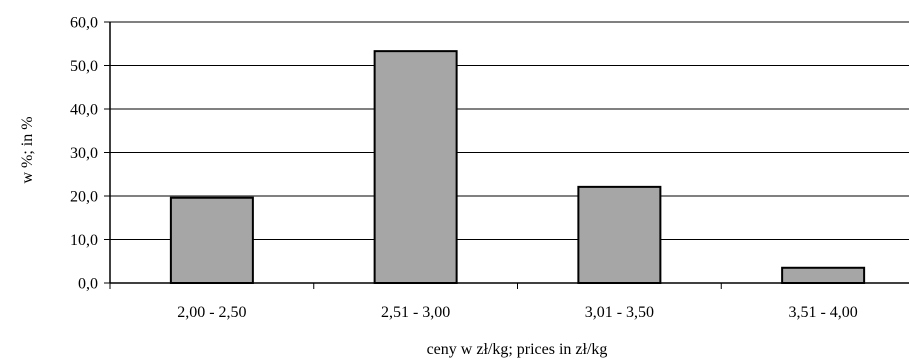 Image resolution: width=909 pixels, height=363 pixels. Describe the element at coordinates (415, 312) in the screenshot. I see `x-tick-label: 2,51 - 3,00` at that location.